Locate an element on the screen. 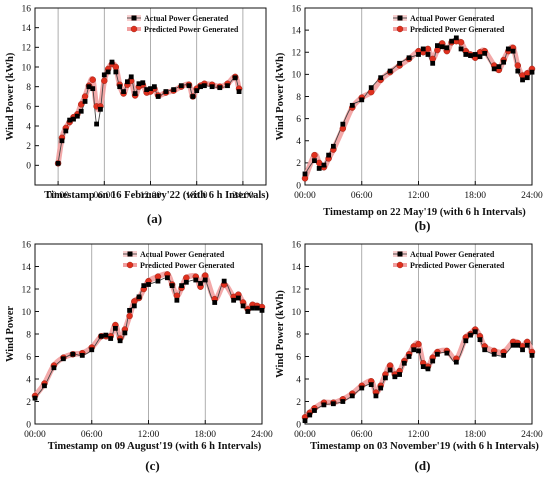 The height and width of the screenshot is (478, 550). x-tick-label: 24:00 is located at coordinates (262, 435).